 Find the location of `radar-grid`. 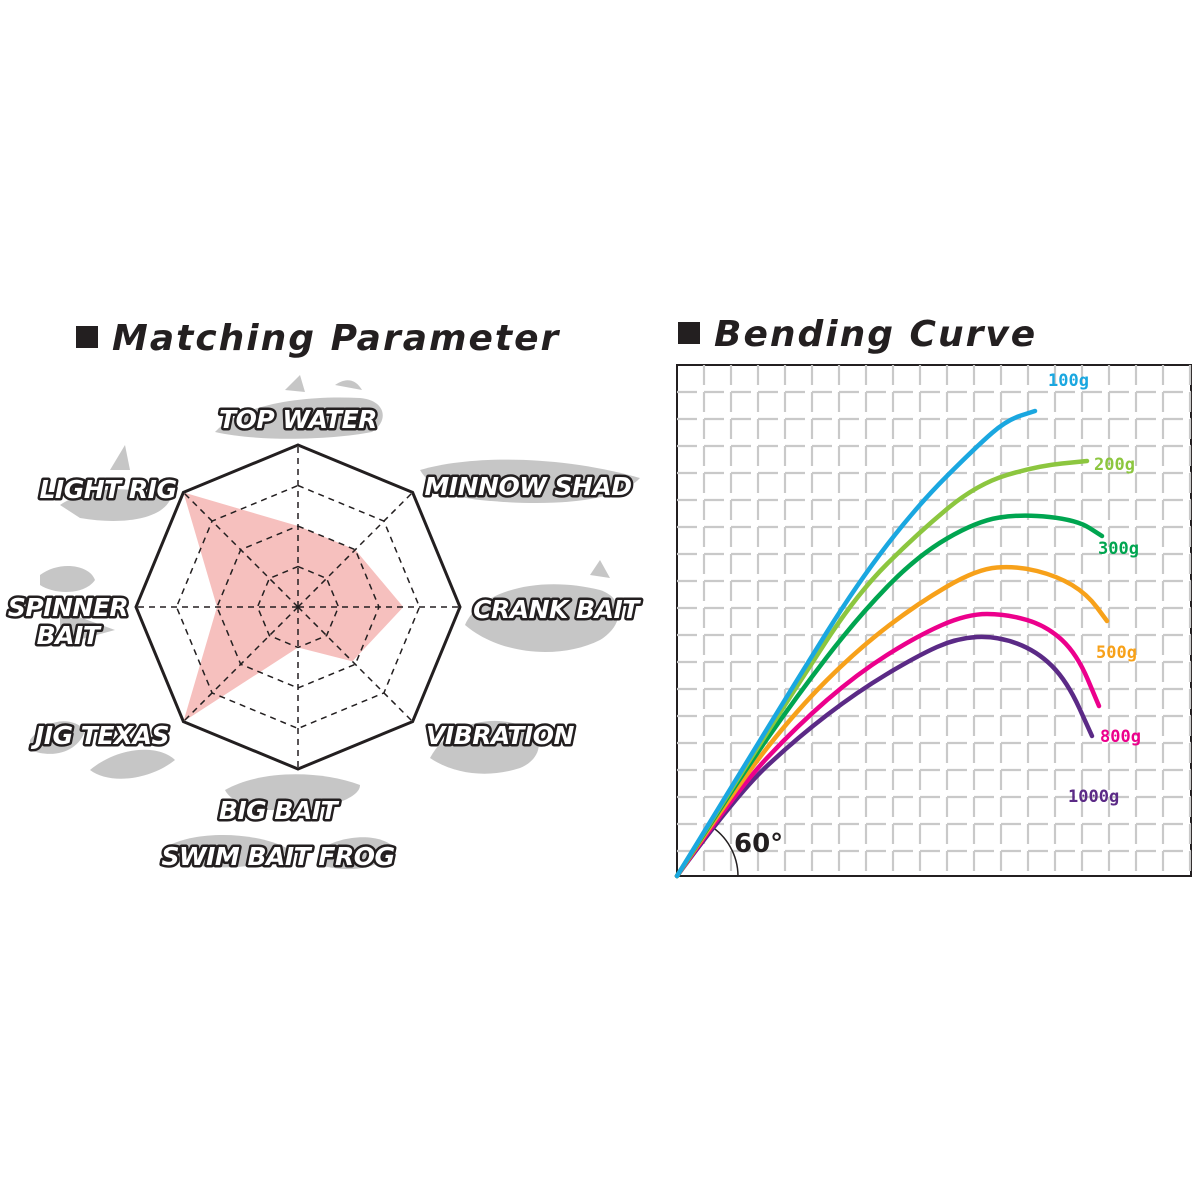

radar-grid is located at coordinates (298, 607).